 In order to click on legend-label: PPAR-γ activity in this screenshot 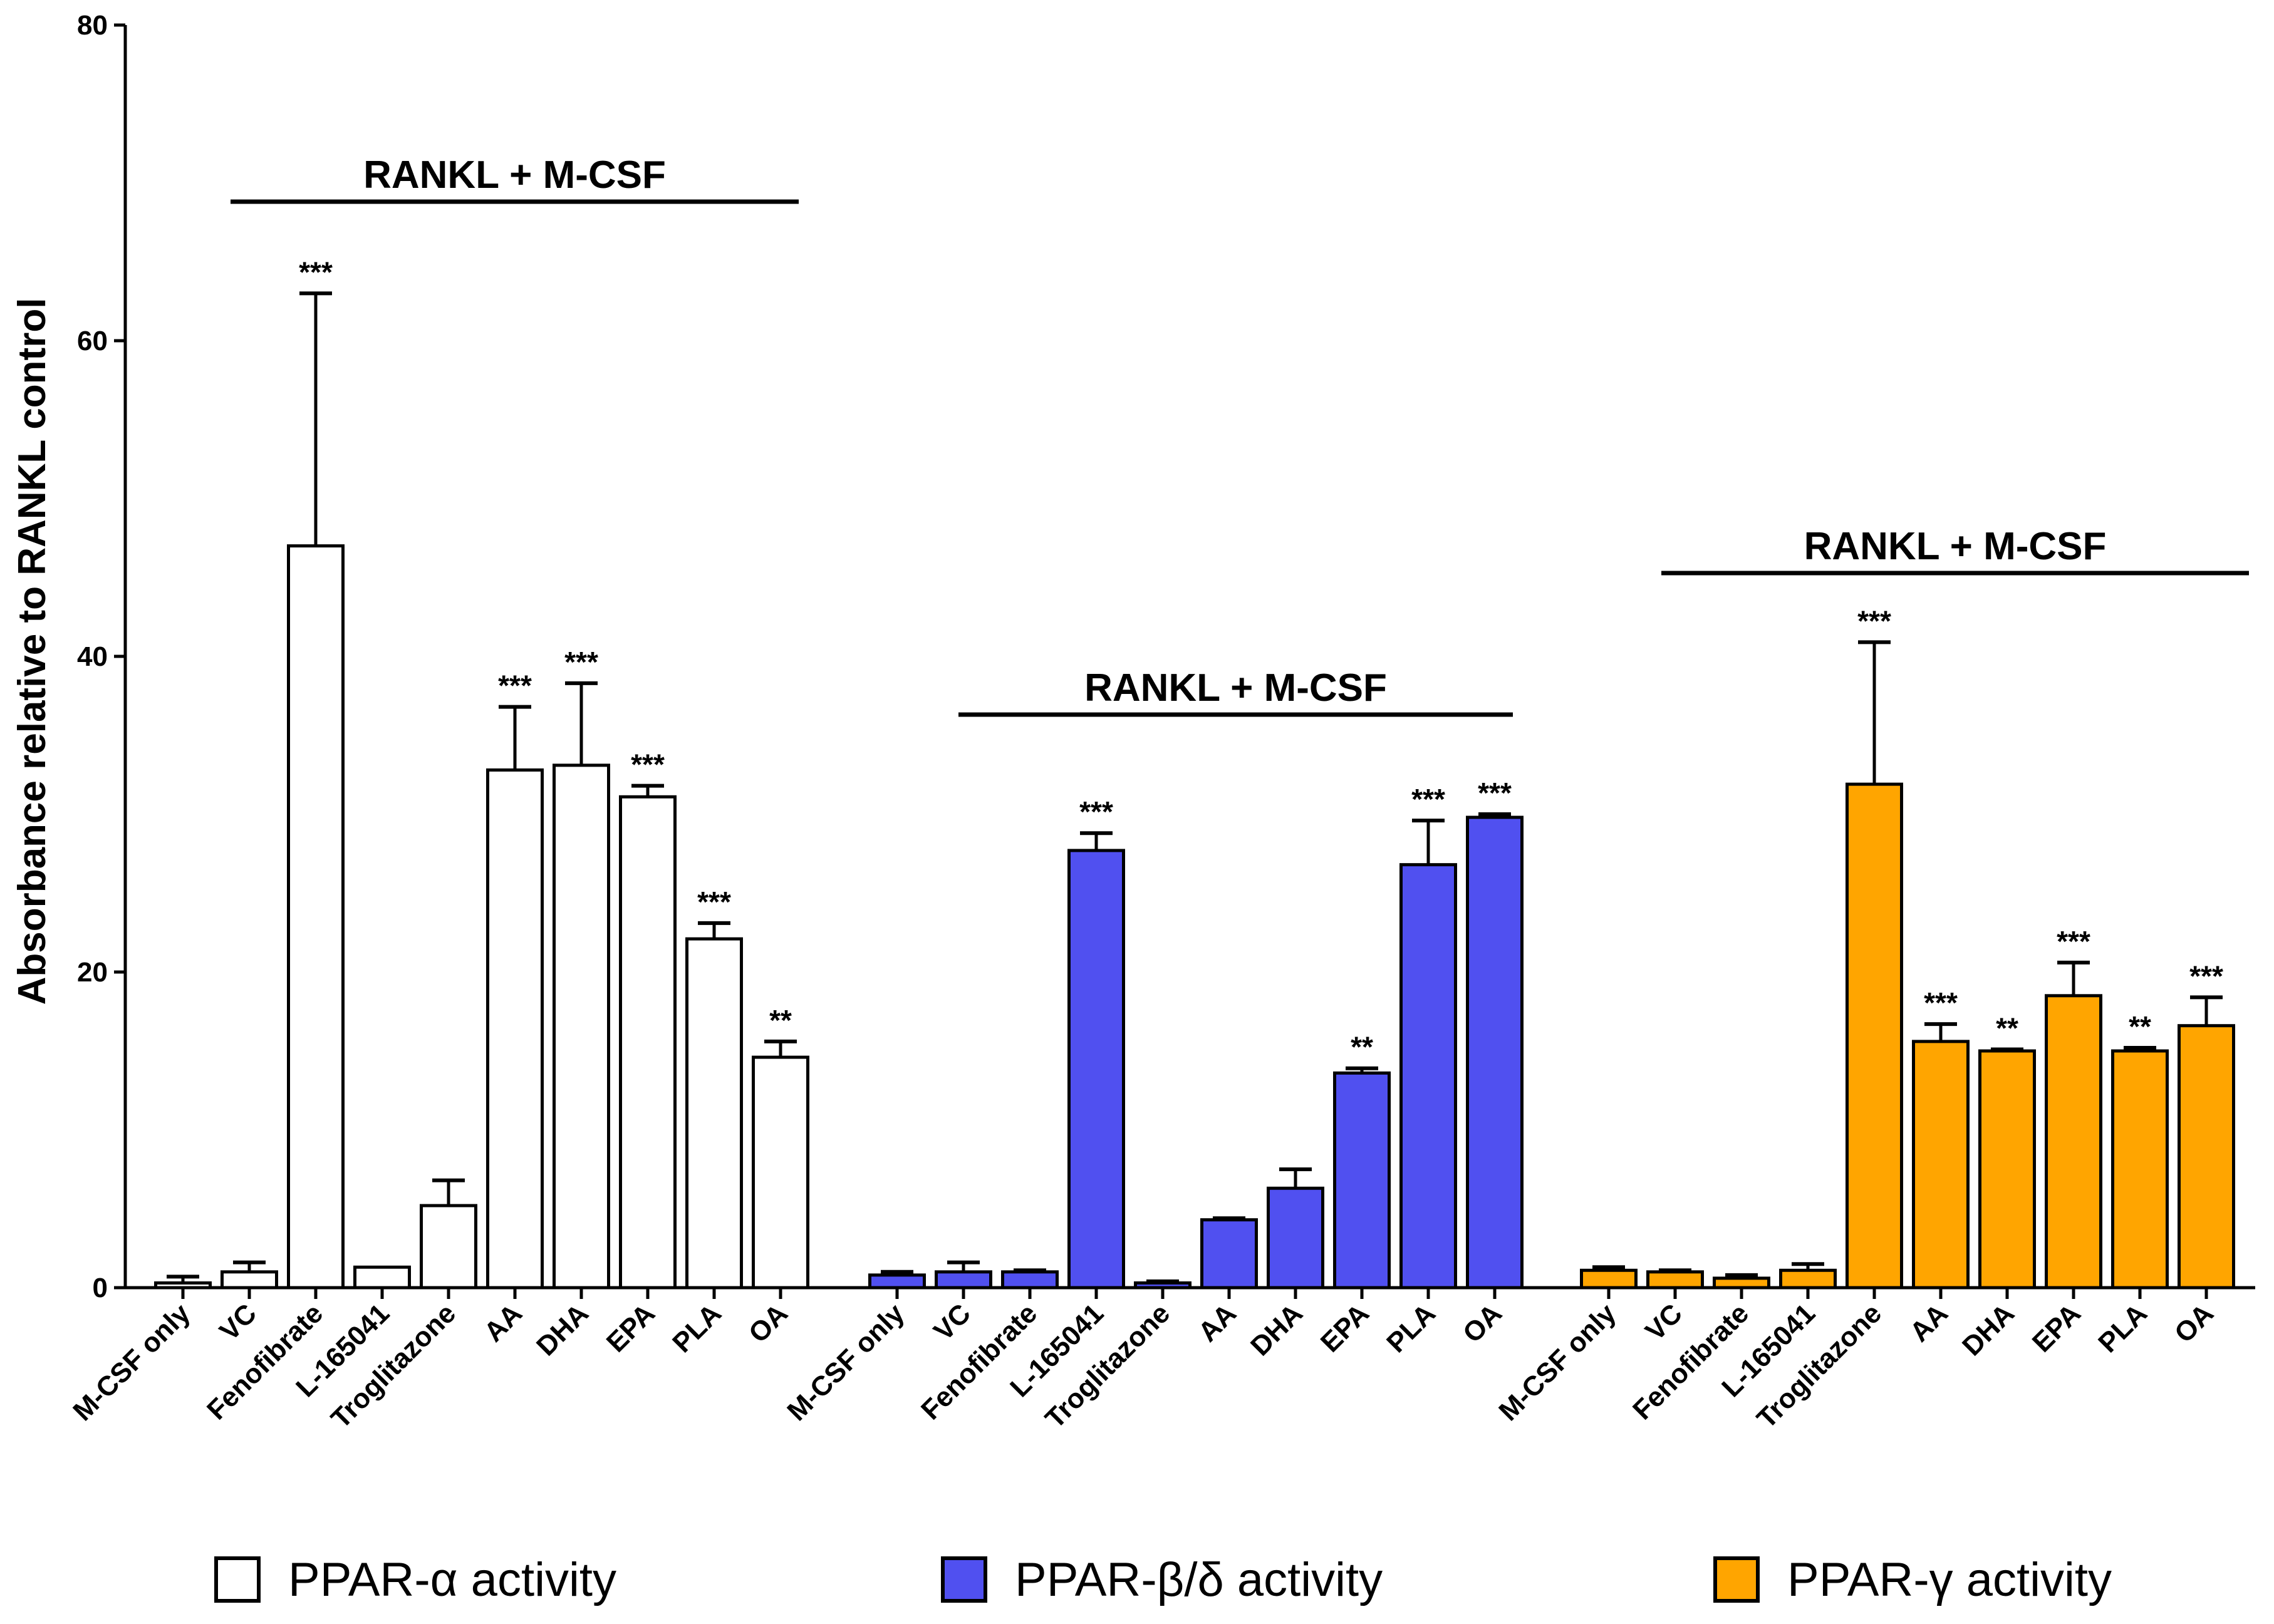, I will do `click(1949, 1579)`.